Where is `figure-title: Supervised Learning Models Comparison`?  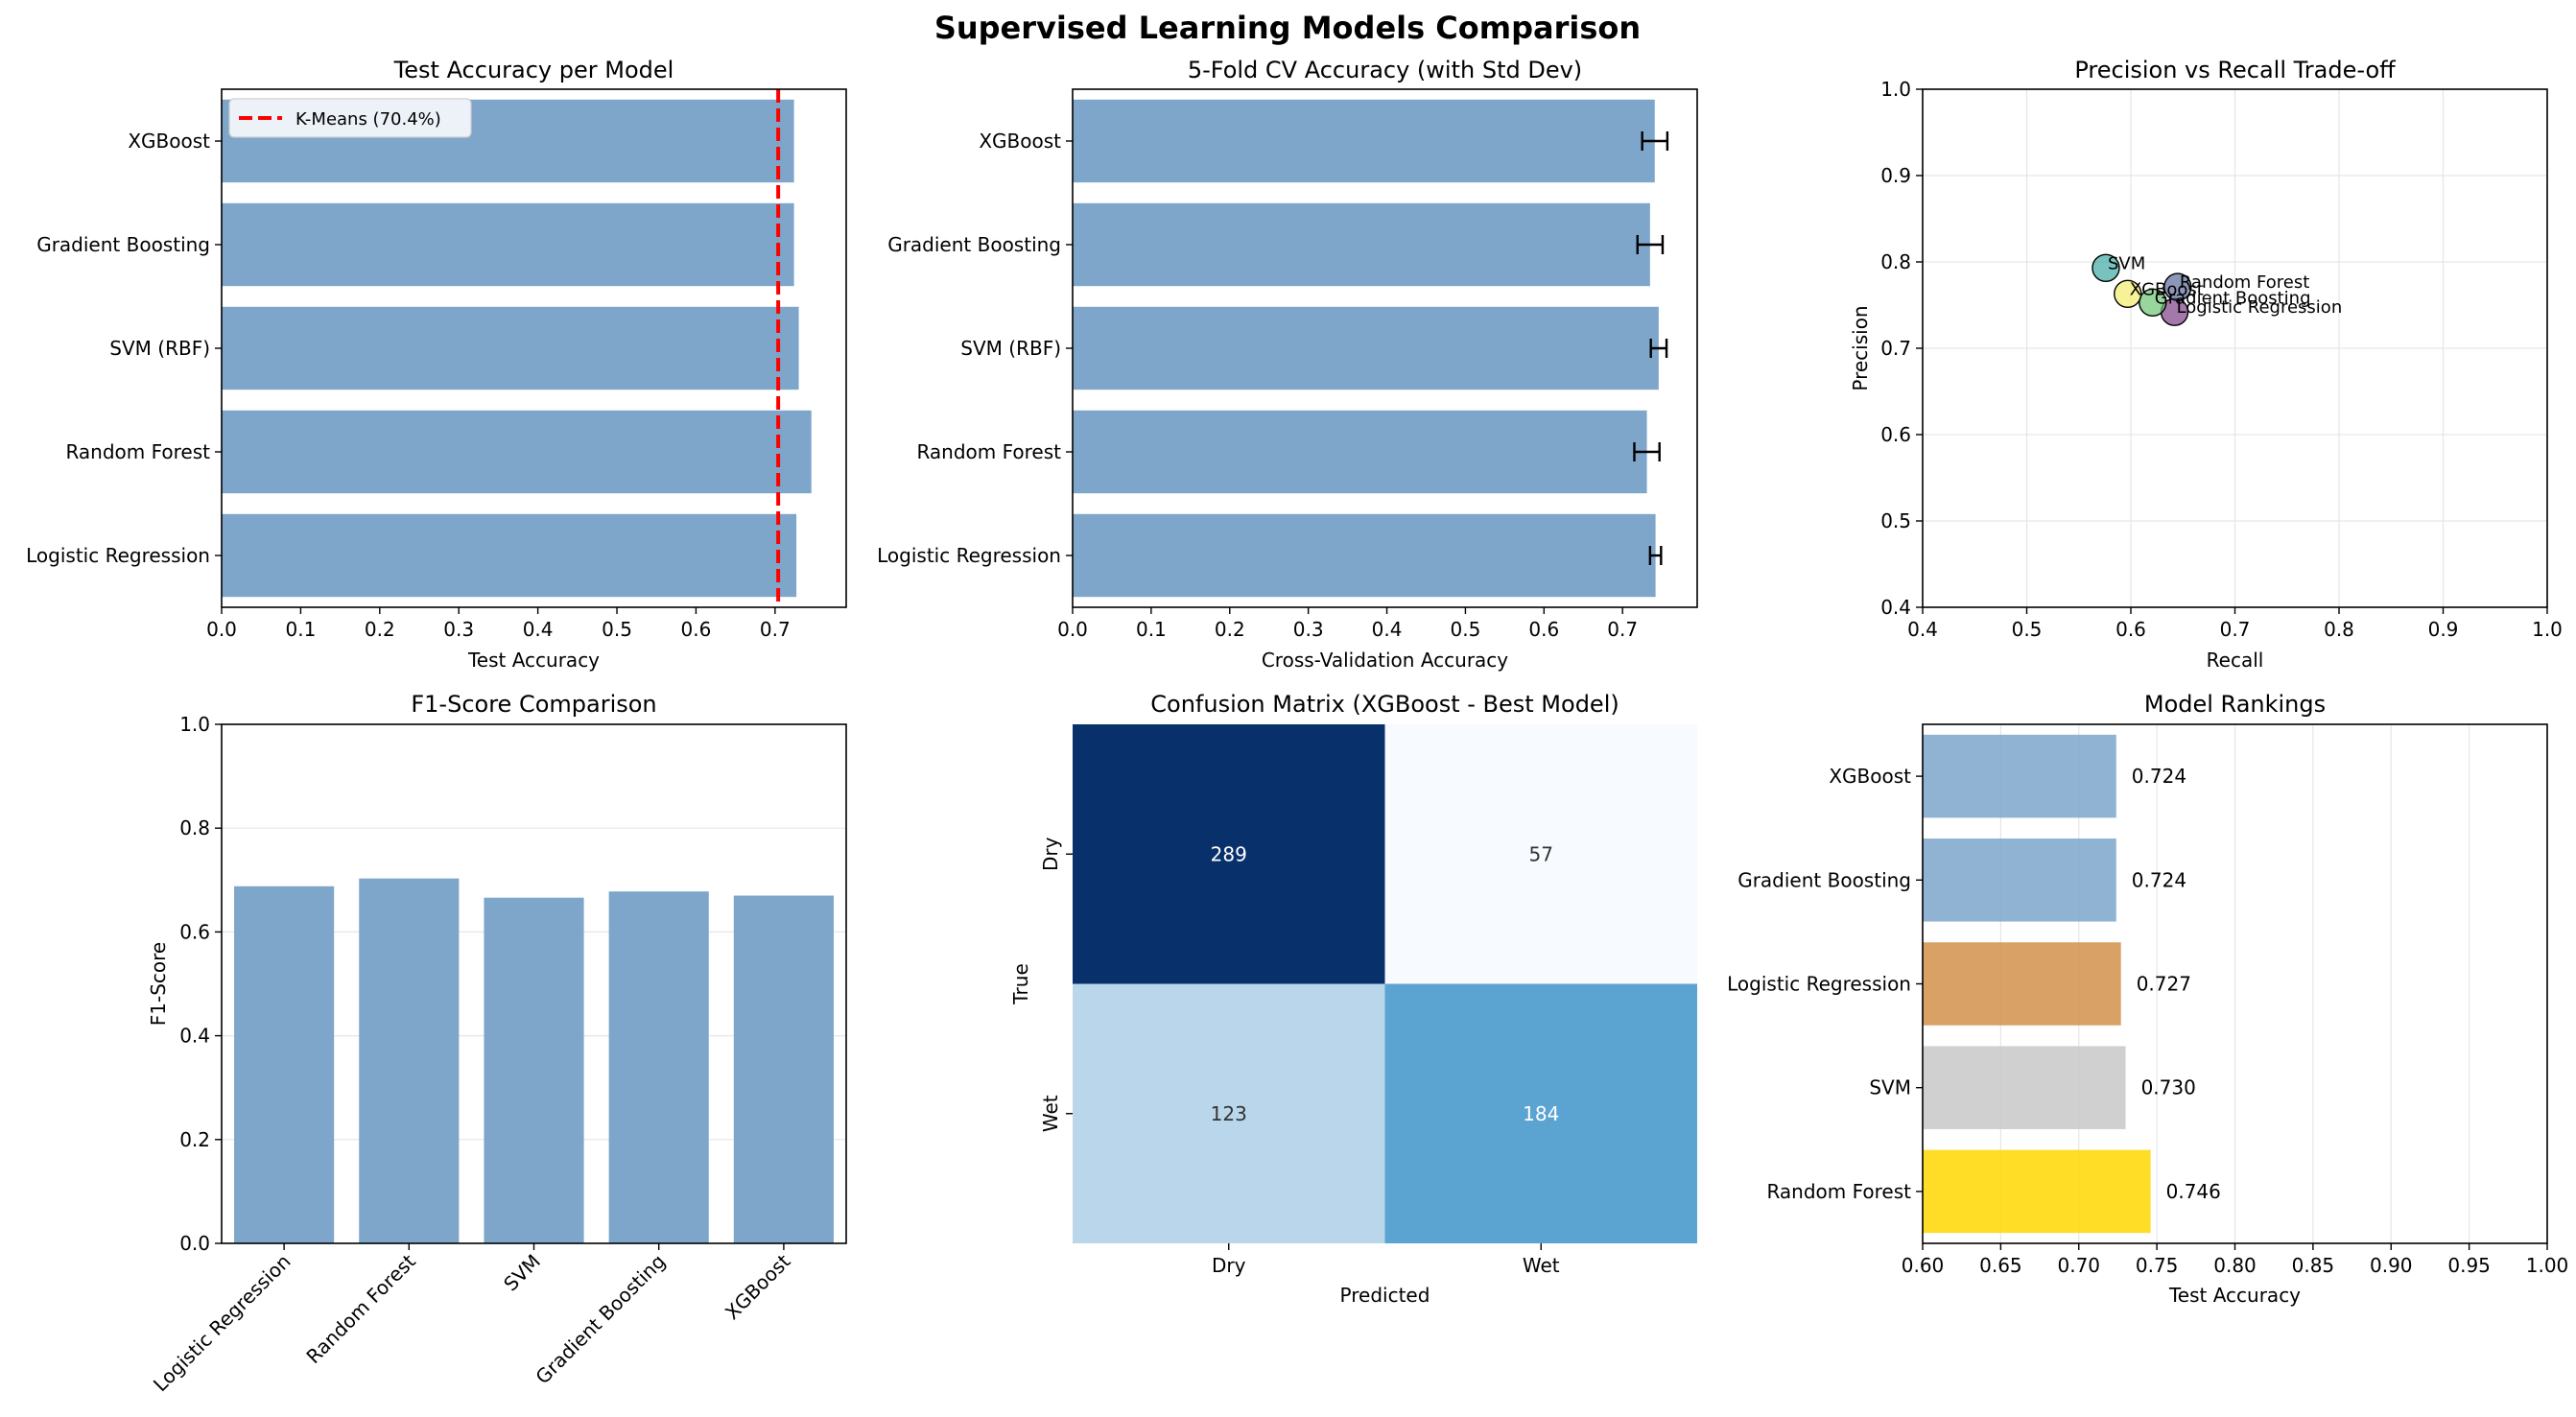 figure-title: Supervised Learning Models Comparison is located at coordinates (1288, 28).